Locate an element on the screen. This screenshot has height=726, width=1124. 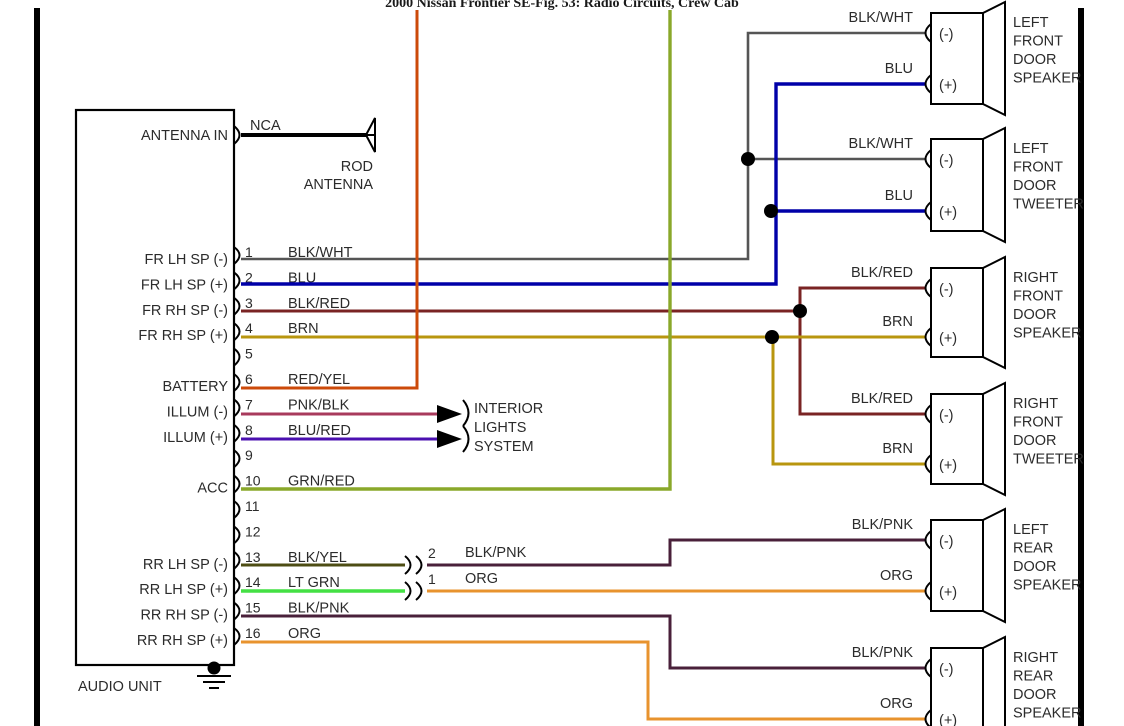
pin-number-1: 1 is located at coordinates (249, 252).